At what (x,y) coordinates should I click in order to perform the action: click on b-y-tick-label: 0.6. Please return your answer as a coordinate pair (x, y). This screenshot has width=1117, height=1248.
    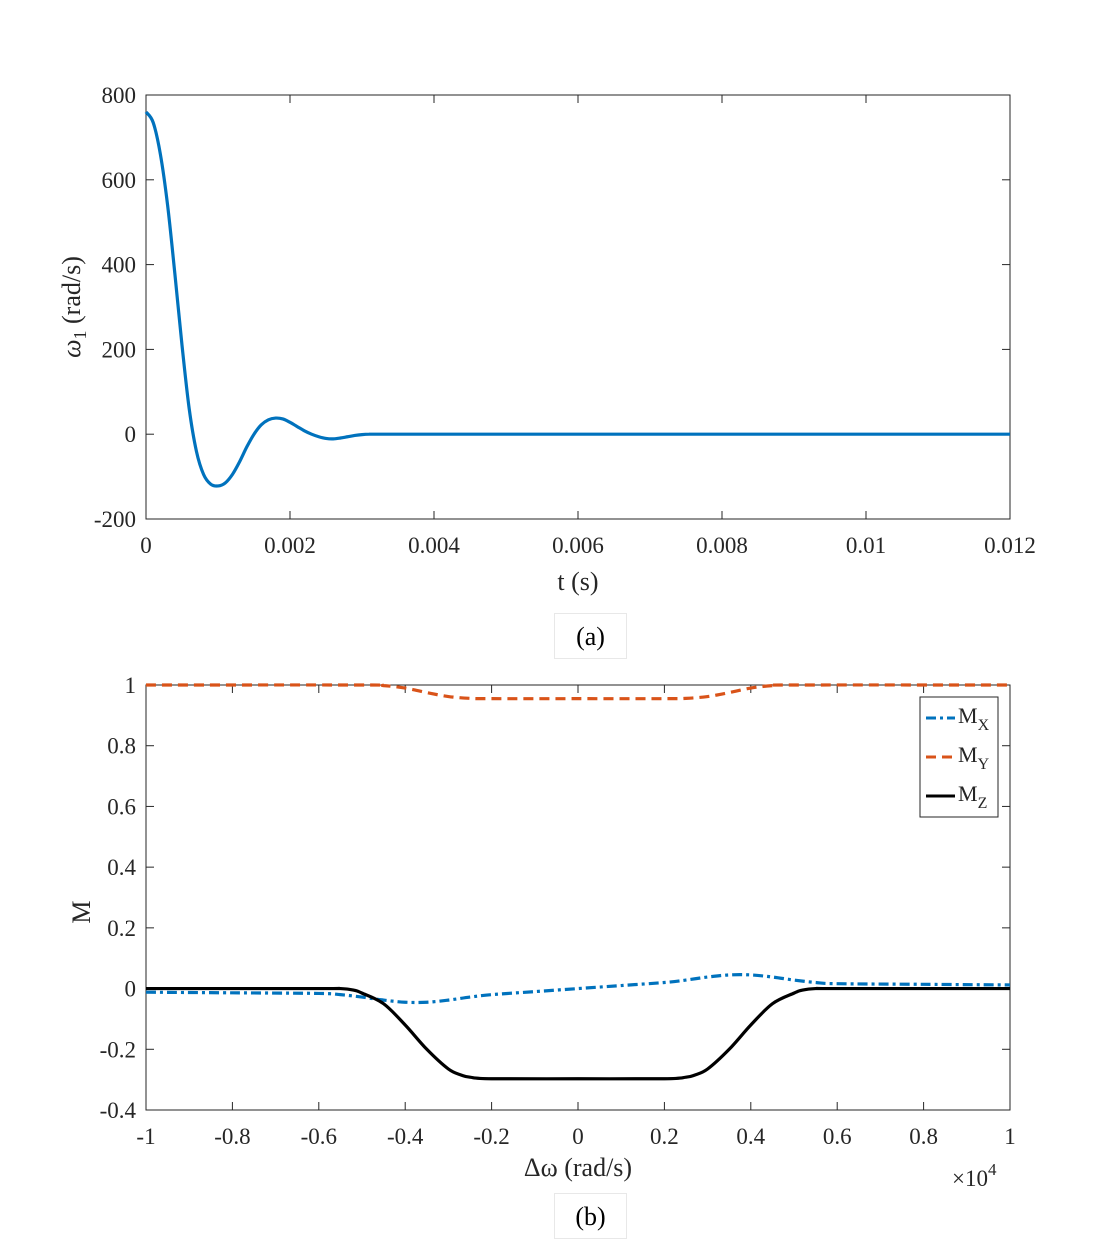
    Looking at the image, I should click on (121, 806).